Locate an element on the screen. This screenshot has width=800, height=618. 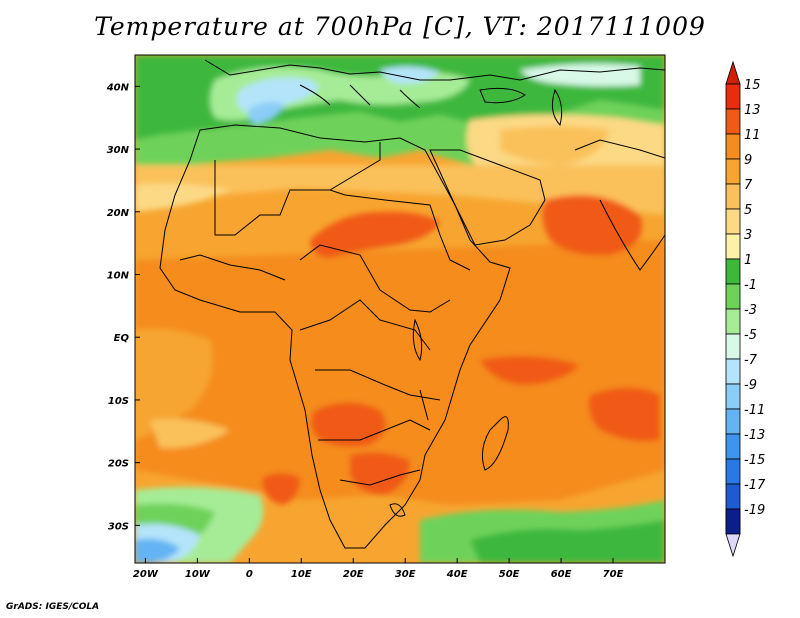
y-tick-label: 10S is located at coordinates (118, 401).